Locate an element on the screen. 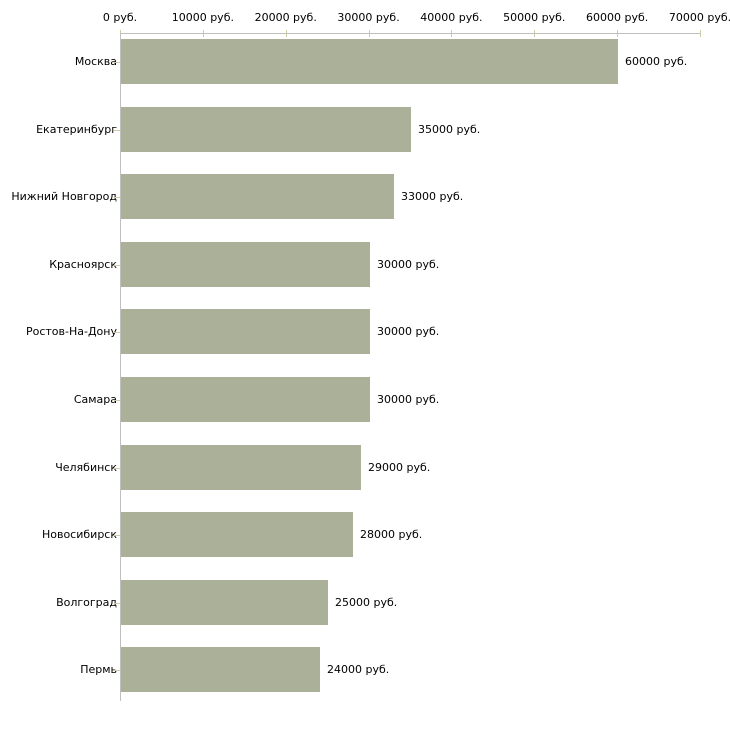 This screenshot has height=730, width=730. category-label: Ростов-На-Дону is located at coordinates (71, 331).